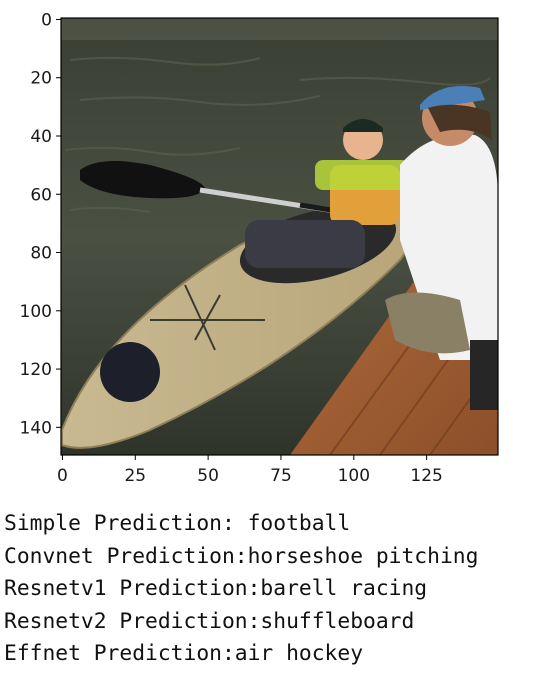  Describe the element at coordinates (177, 523) in the screenshot. I see `prediction-simple: Simple Prediction: football` at that location.